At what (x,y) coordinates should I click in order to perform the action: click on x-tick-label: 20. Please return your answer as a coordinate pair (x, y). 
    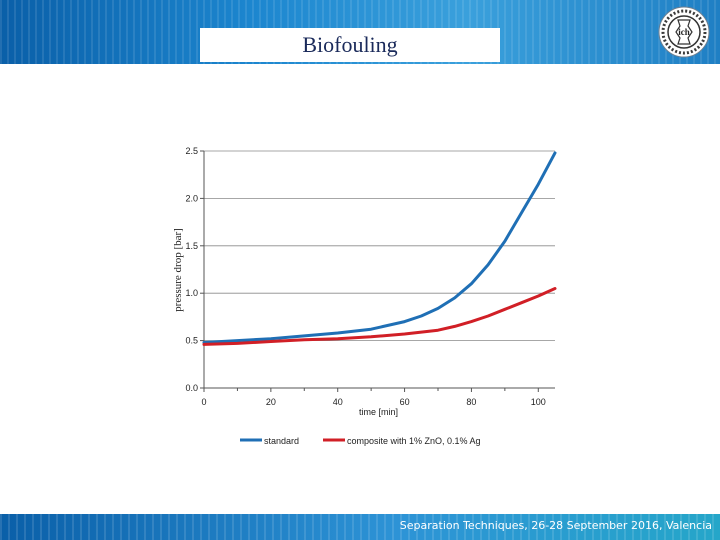
    Looking at the image, I should click on (271, 402).